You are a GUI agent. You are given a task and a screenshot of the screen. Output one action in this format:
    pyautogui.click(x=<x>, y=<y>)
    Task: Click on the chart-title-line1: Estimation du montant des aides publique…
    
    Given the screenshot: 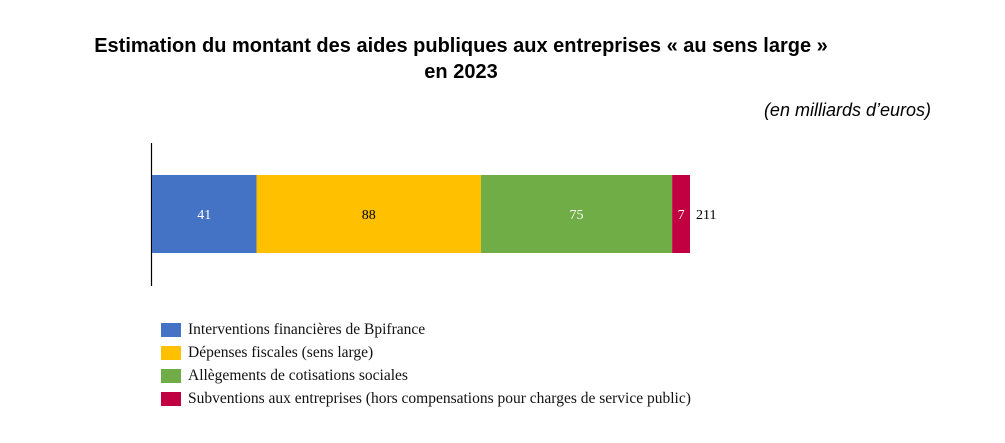 What is the action you would take?
    pyautogui.click(x=461, y=46)
    